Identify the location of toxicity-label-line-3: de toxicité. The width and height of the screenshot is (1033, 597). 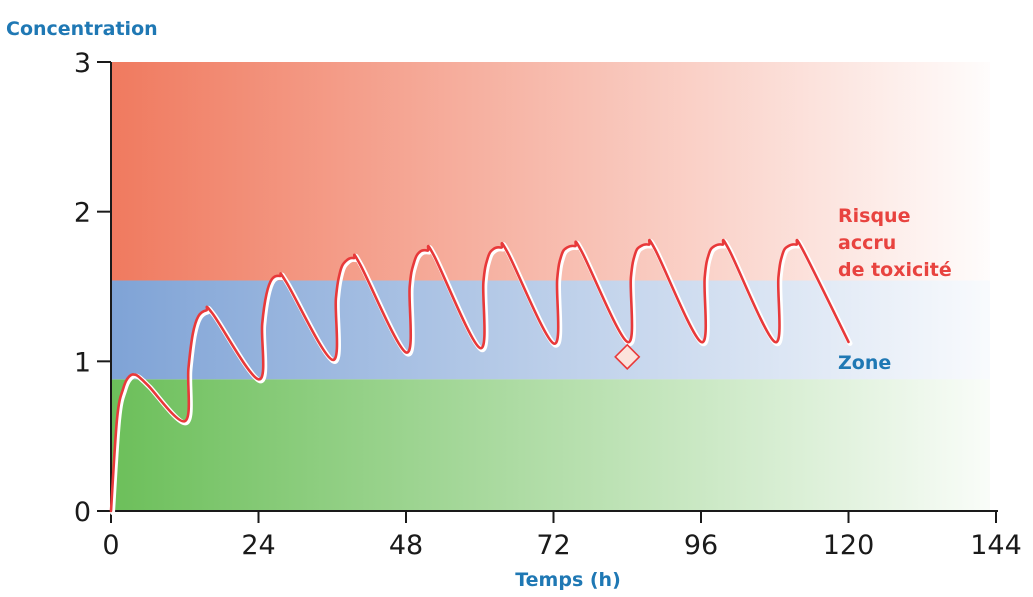
(895, 270).